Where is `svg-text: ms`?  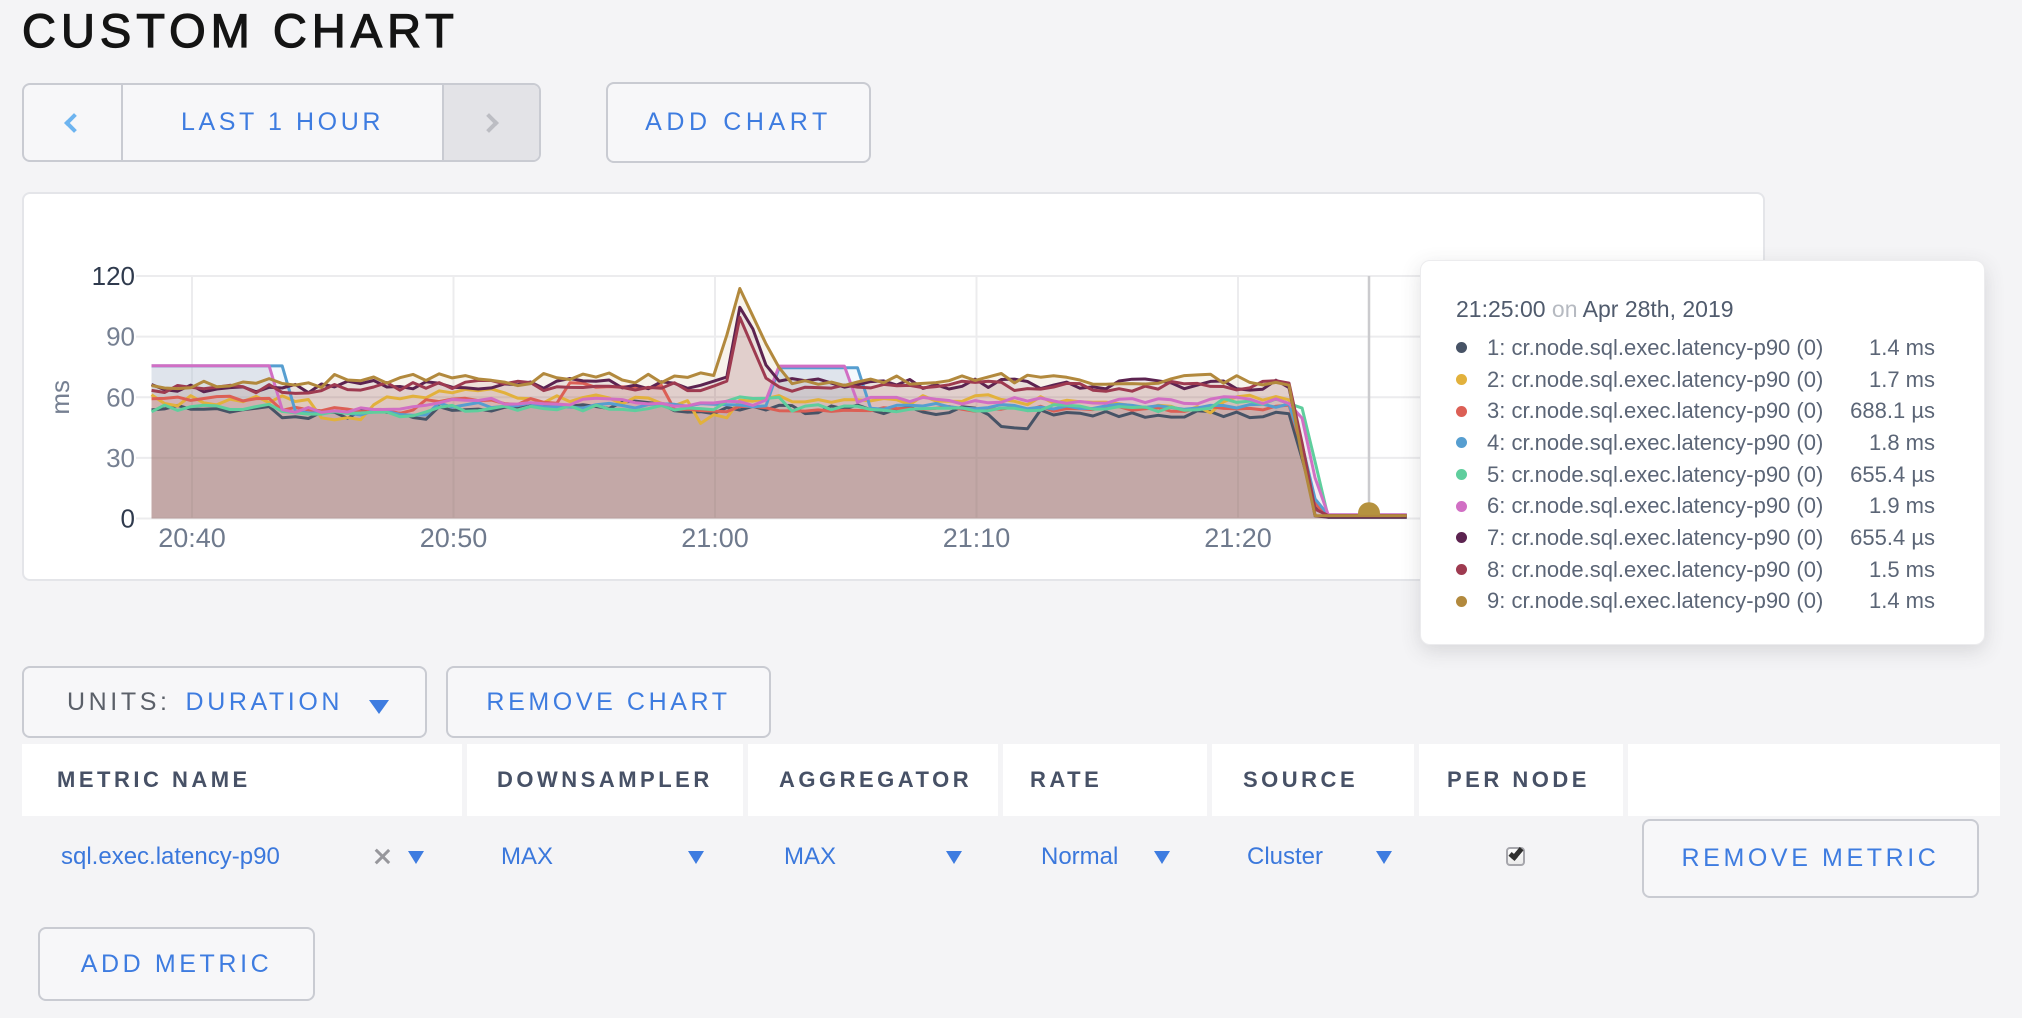 svg-text: ms is located at coordinates (60, 397).